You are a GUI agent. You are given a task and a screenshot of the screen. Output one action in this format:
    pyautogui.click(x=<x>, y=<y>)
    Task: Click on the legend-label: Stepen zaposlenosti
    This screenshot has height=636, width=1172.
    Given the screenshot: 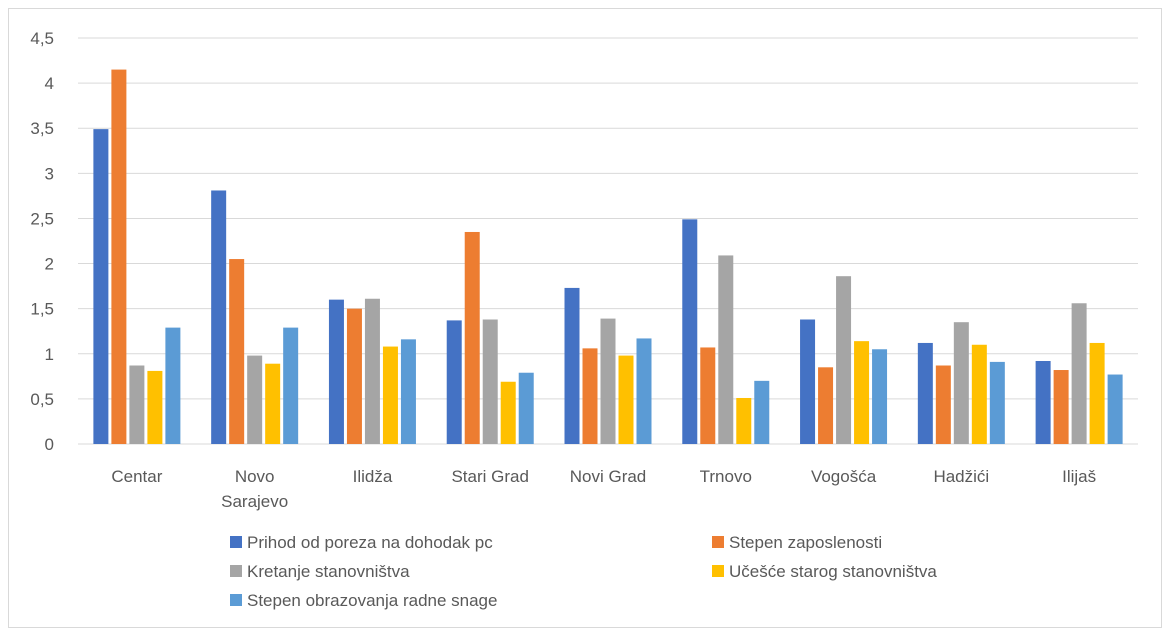 What is the action you would take?
    pyautogui.click(x=805, y=542)
    